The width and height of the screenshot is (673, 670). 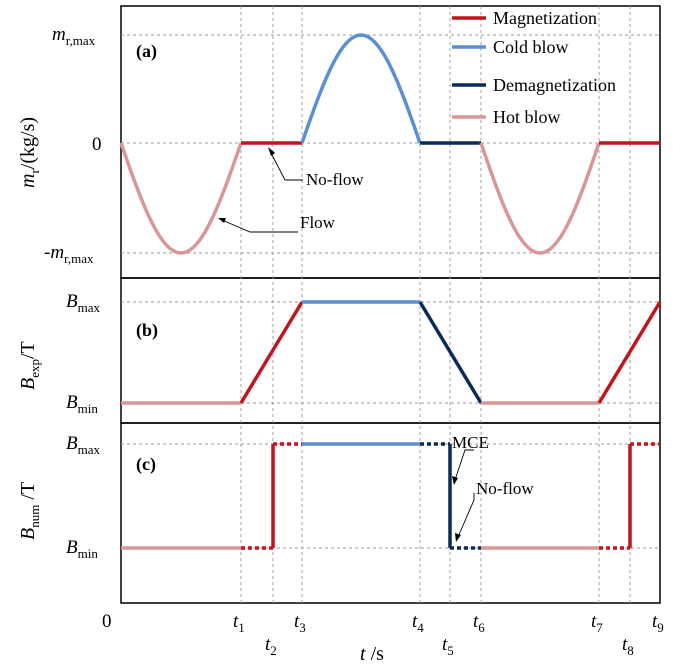 What do you see at coordinates (28, 384) in the screenshot?
I see `ylabel-b-main: B` at bounding box center [28, 384].